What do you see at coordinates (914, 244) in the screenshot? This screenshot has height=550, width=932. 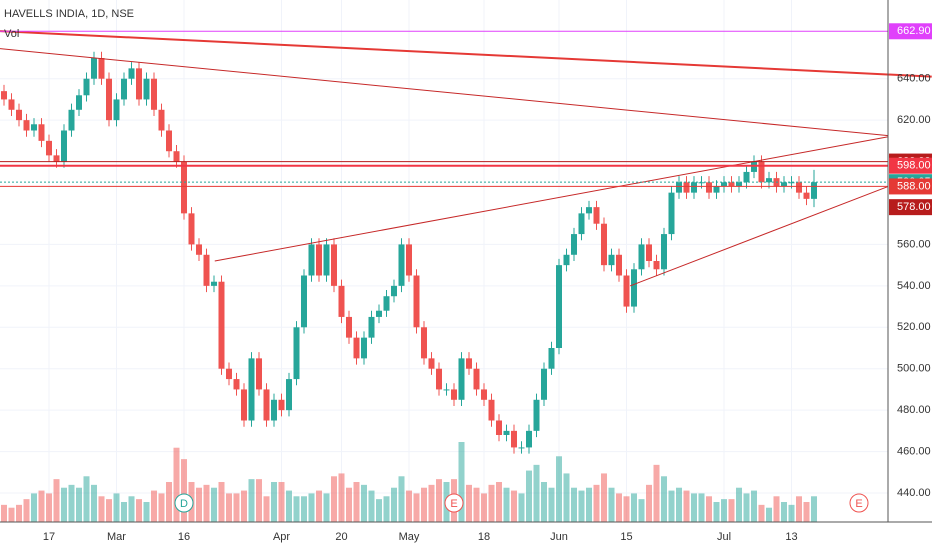 I see `y-tick-label: 560.00` at bounding box center [914, 244].